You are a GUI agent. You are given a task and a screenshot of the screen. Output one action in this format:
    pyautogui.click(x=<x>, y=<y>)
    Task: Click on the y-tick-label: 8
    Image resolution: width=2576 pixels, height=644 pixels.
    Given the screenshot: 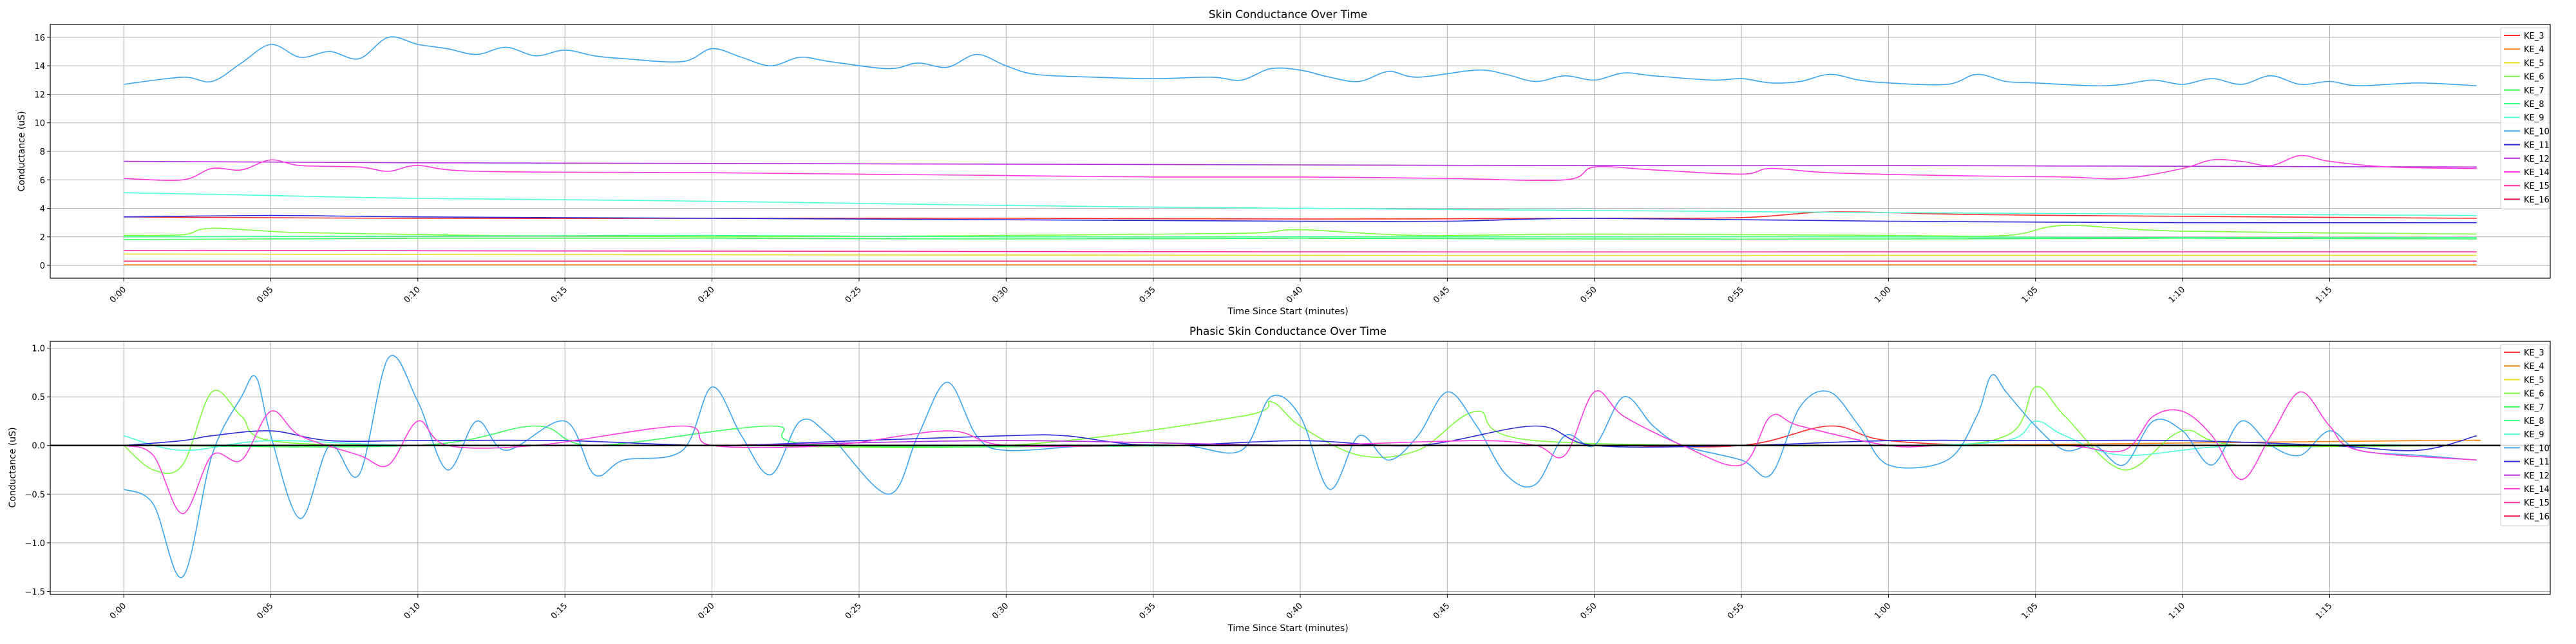 What is the action you would take?
    pyautogui.click(x=42, y=152)
    